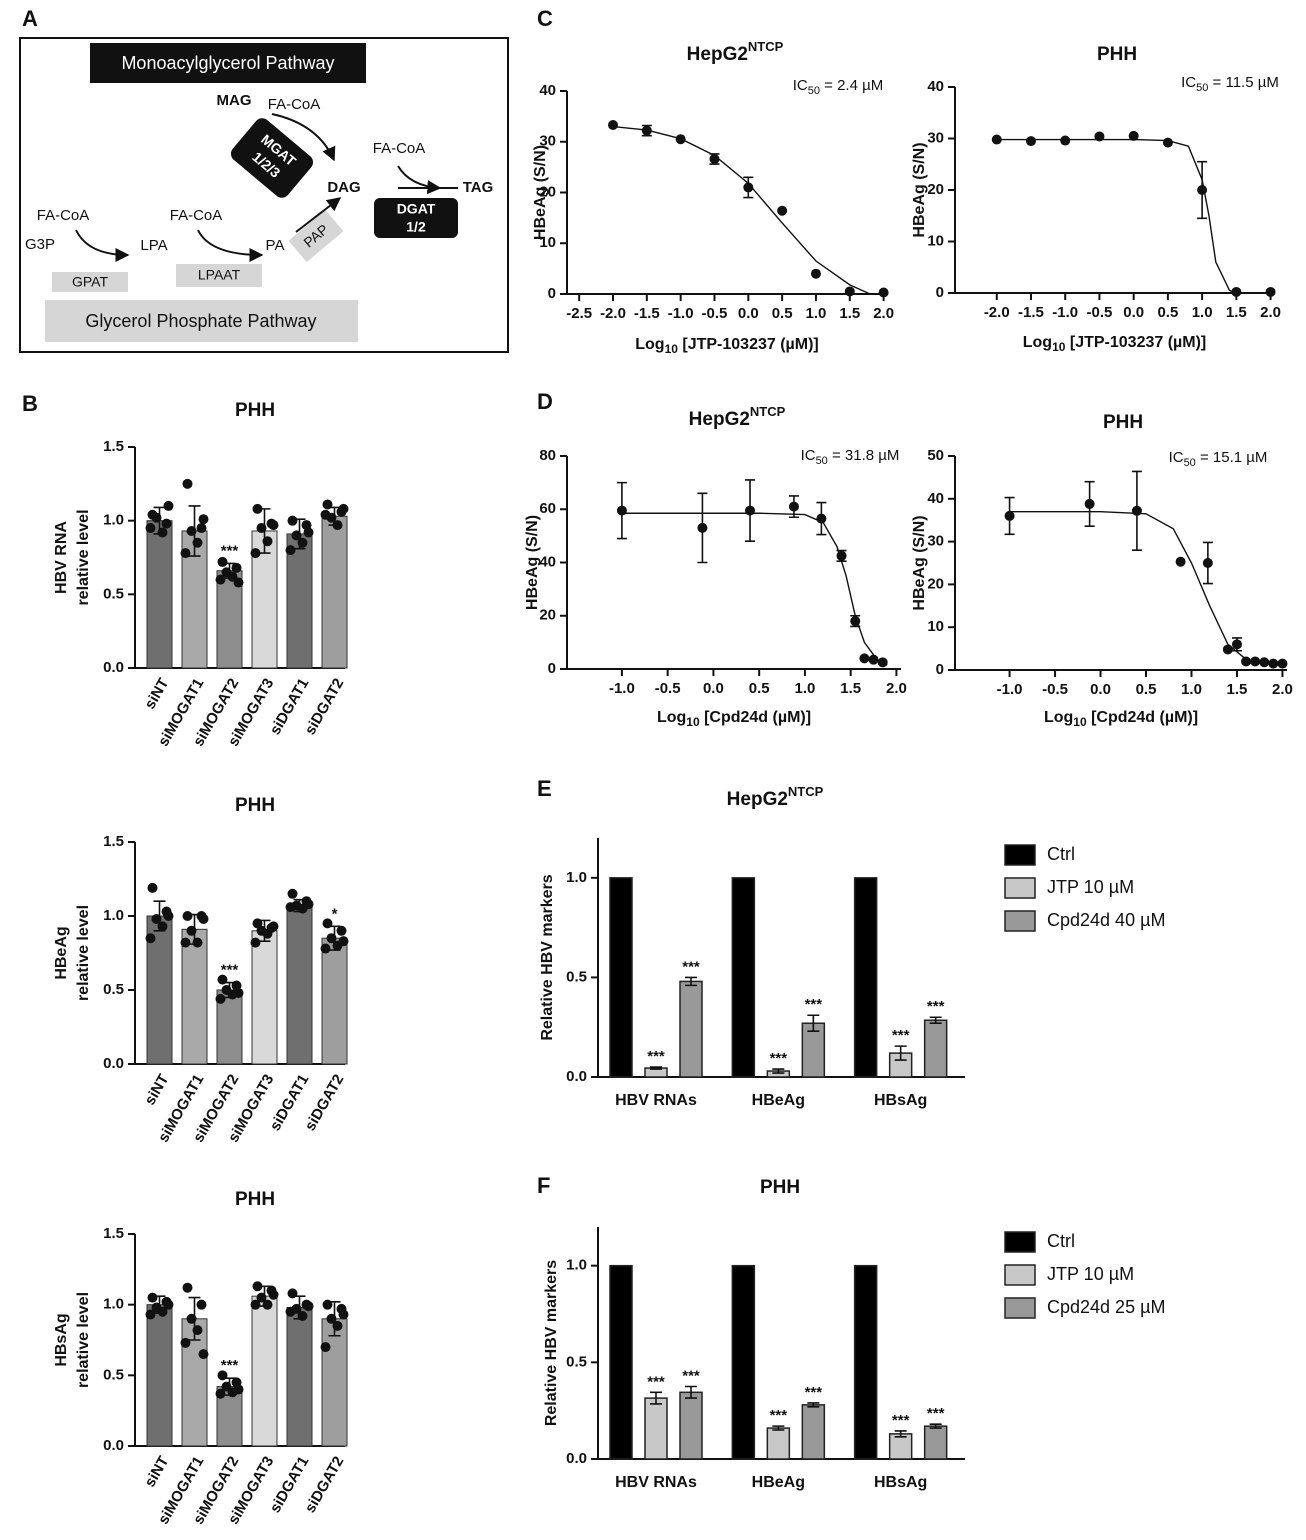 This screenshot has height=1540, width=1306. I want to click on y-tick-label: 1.0, so click(113, 915).